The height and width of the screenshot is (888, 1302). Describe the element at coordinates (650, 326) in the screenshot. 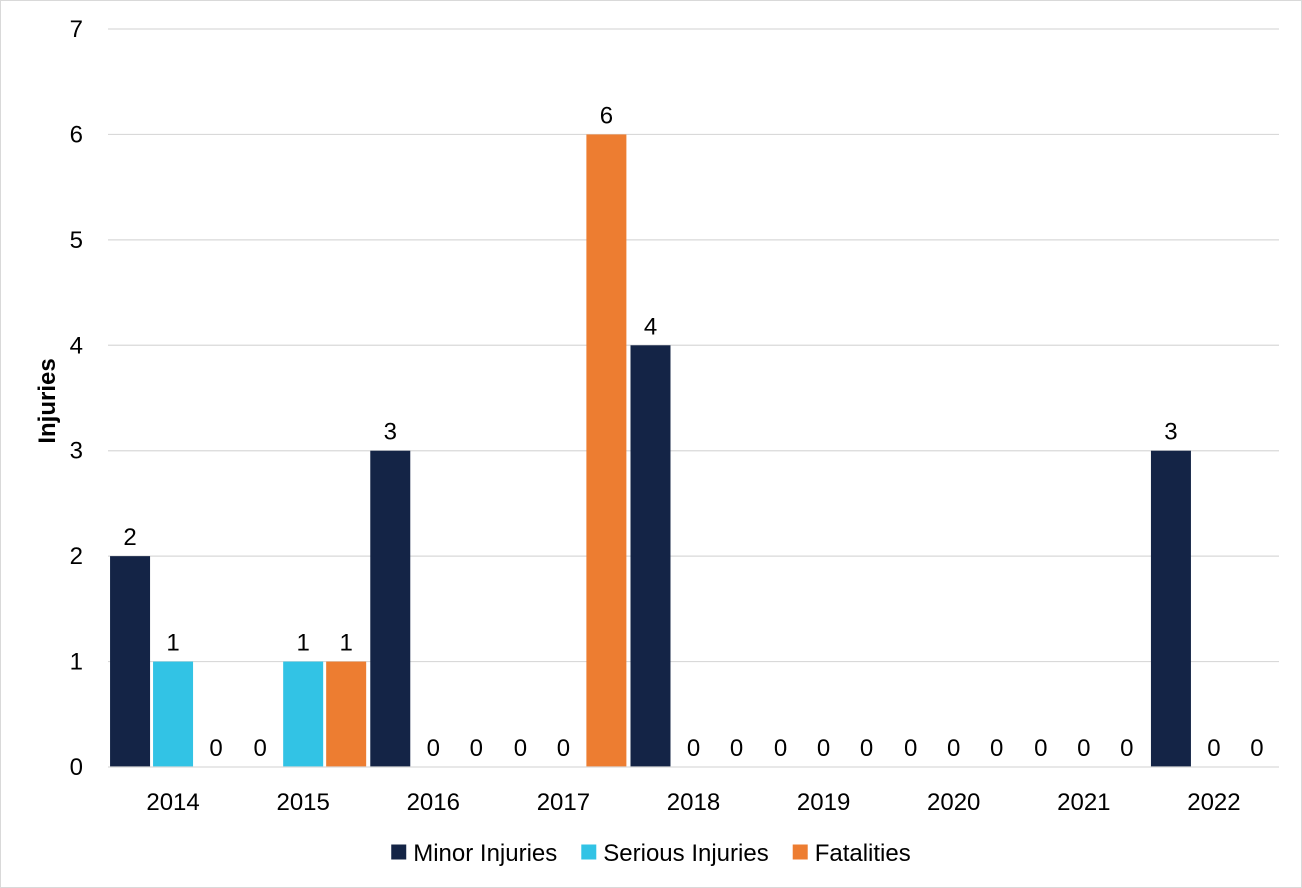

I see `data-label: 4` at that location.